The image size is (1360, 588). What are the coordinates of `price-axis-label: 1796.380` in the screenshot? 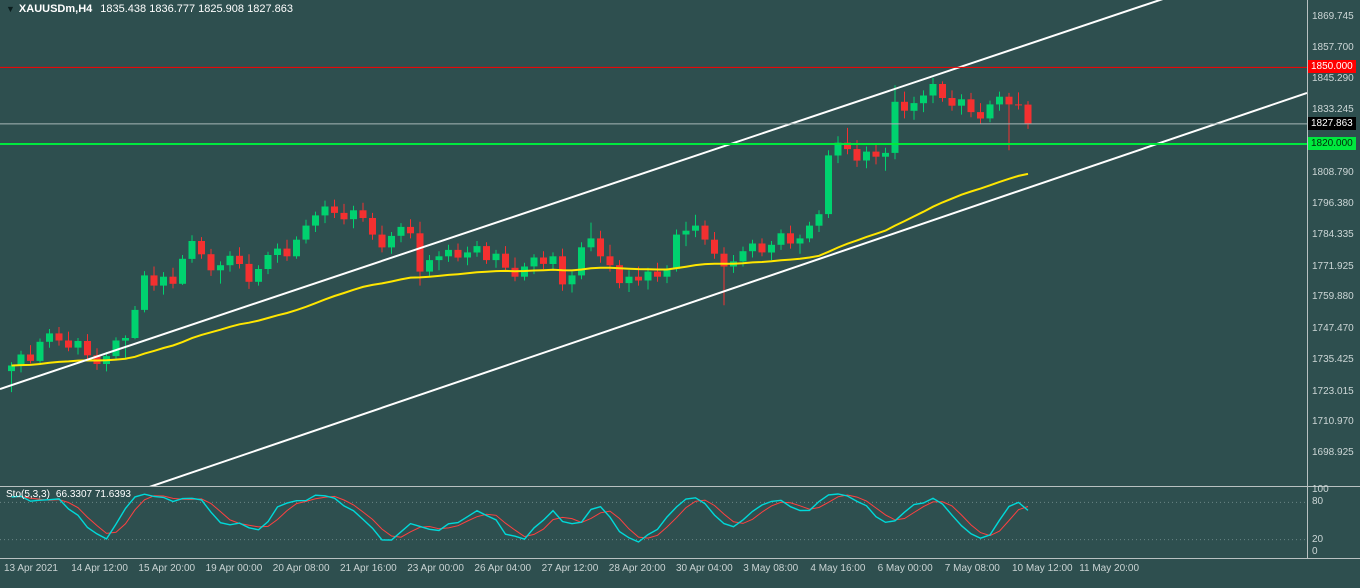 It's located at (1333, 204).